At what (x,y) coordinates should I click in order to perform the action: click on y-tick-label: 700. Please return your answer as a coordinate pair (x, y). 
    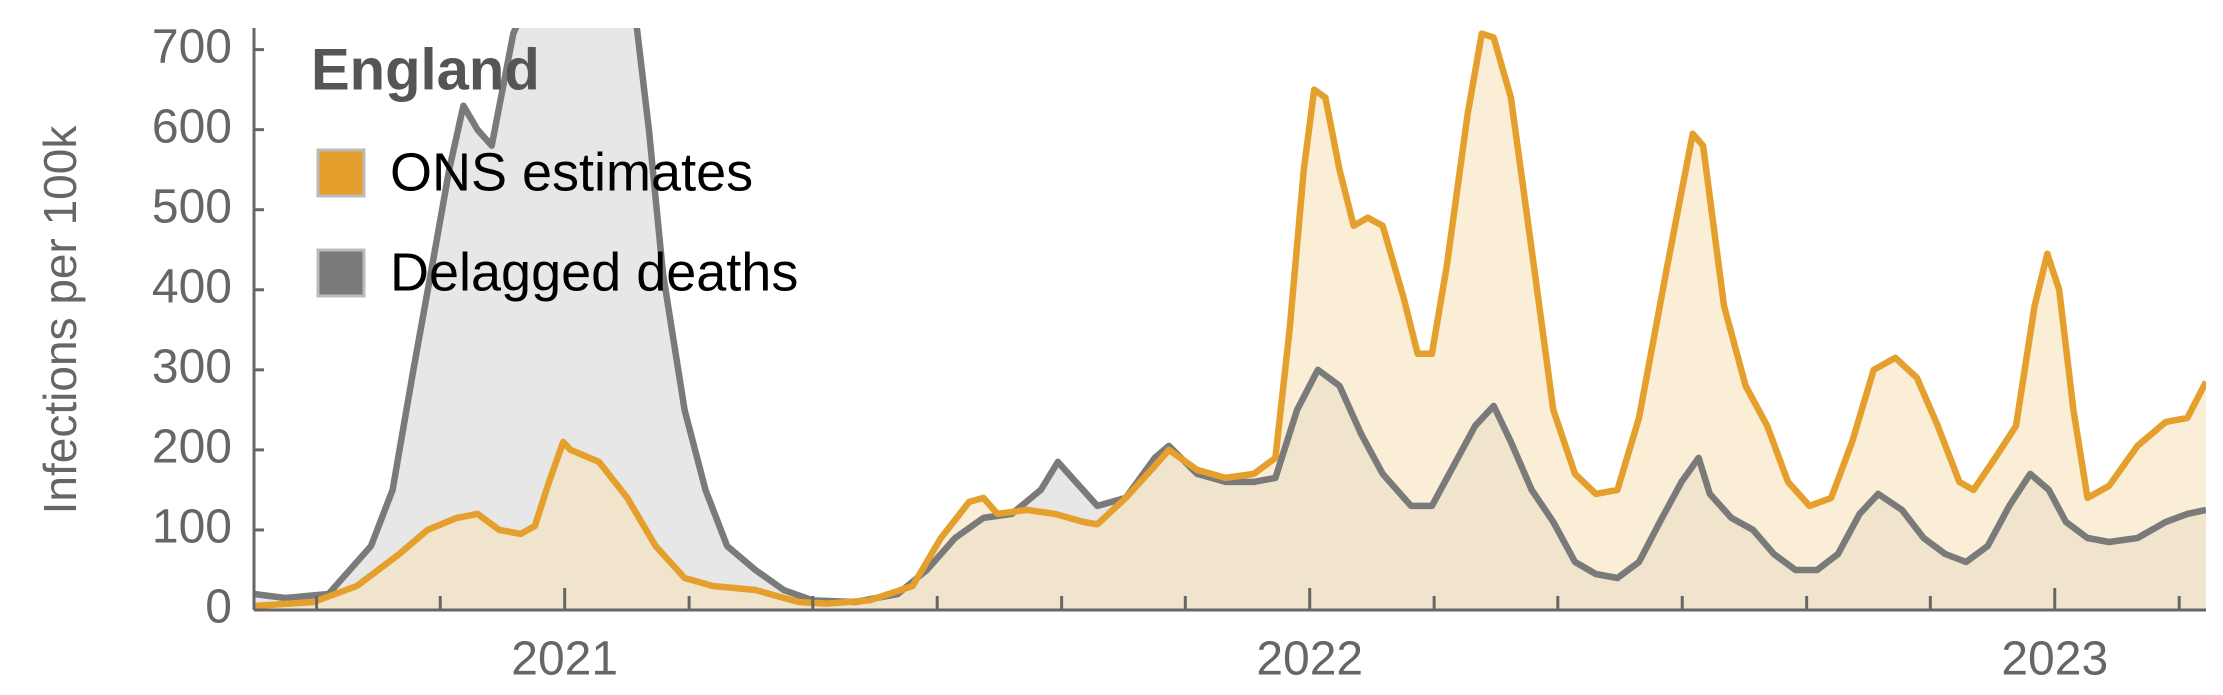
    Looking at the image, I should click on (192, 46).